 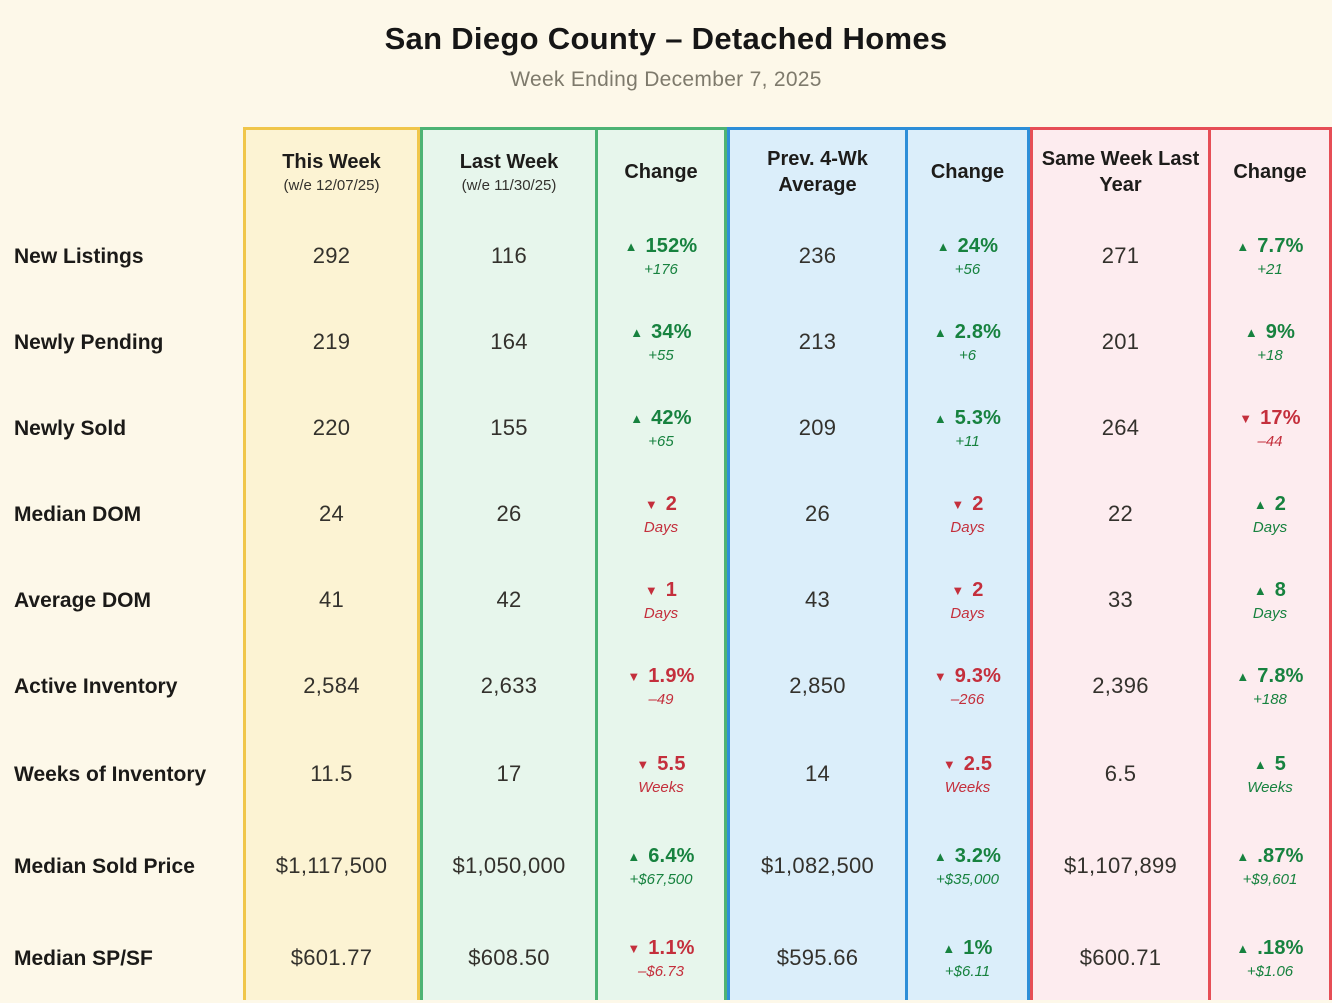 I want to click on change-value: 42%, so click(x=671, y=417).